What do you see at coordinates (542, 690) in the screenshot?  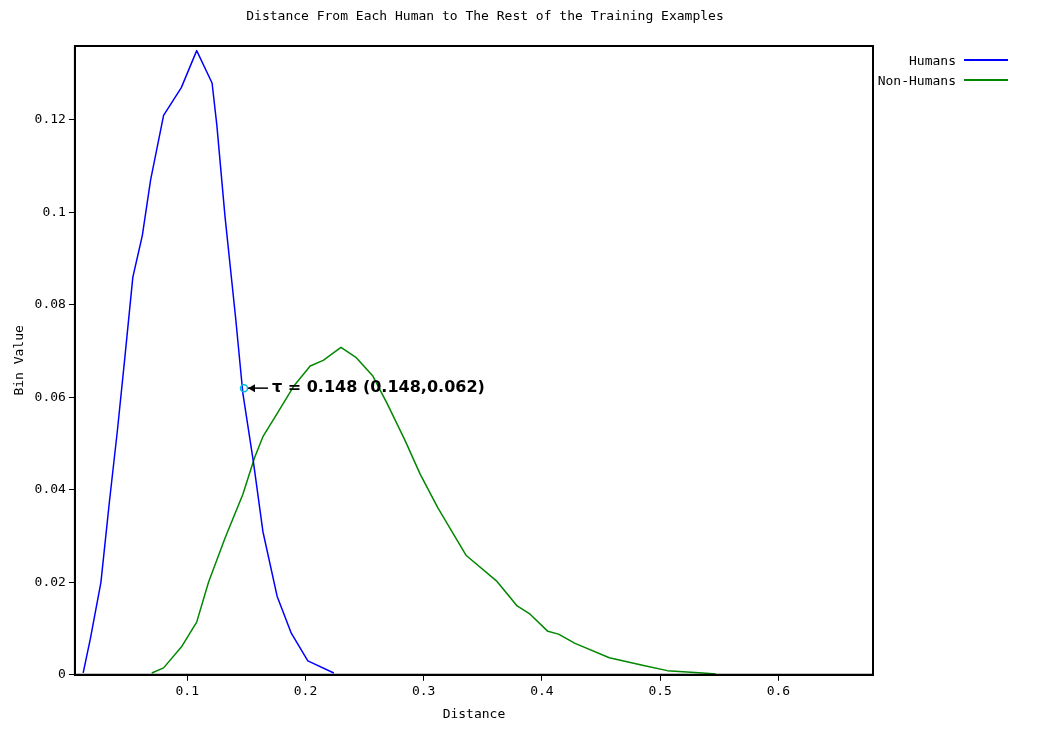 I see `x-tick-label: 0.4` at bounding box center [542, 690].